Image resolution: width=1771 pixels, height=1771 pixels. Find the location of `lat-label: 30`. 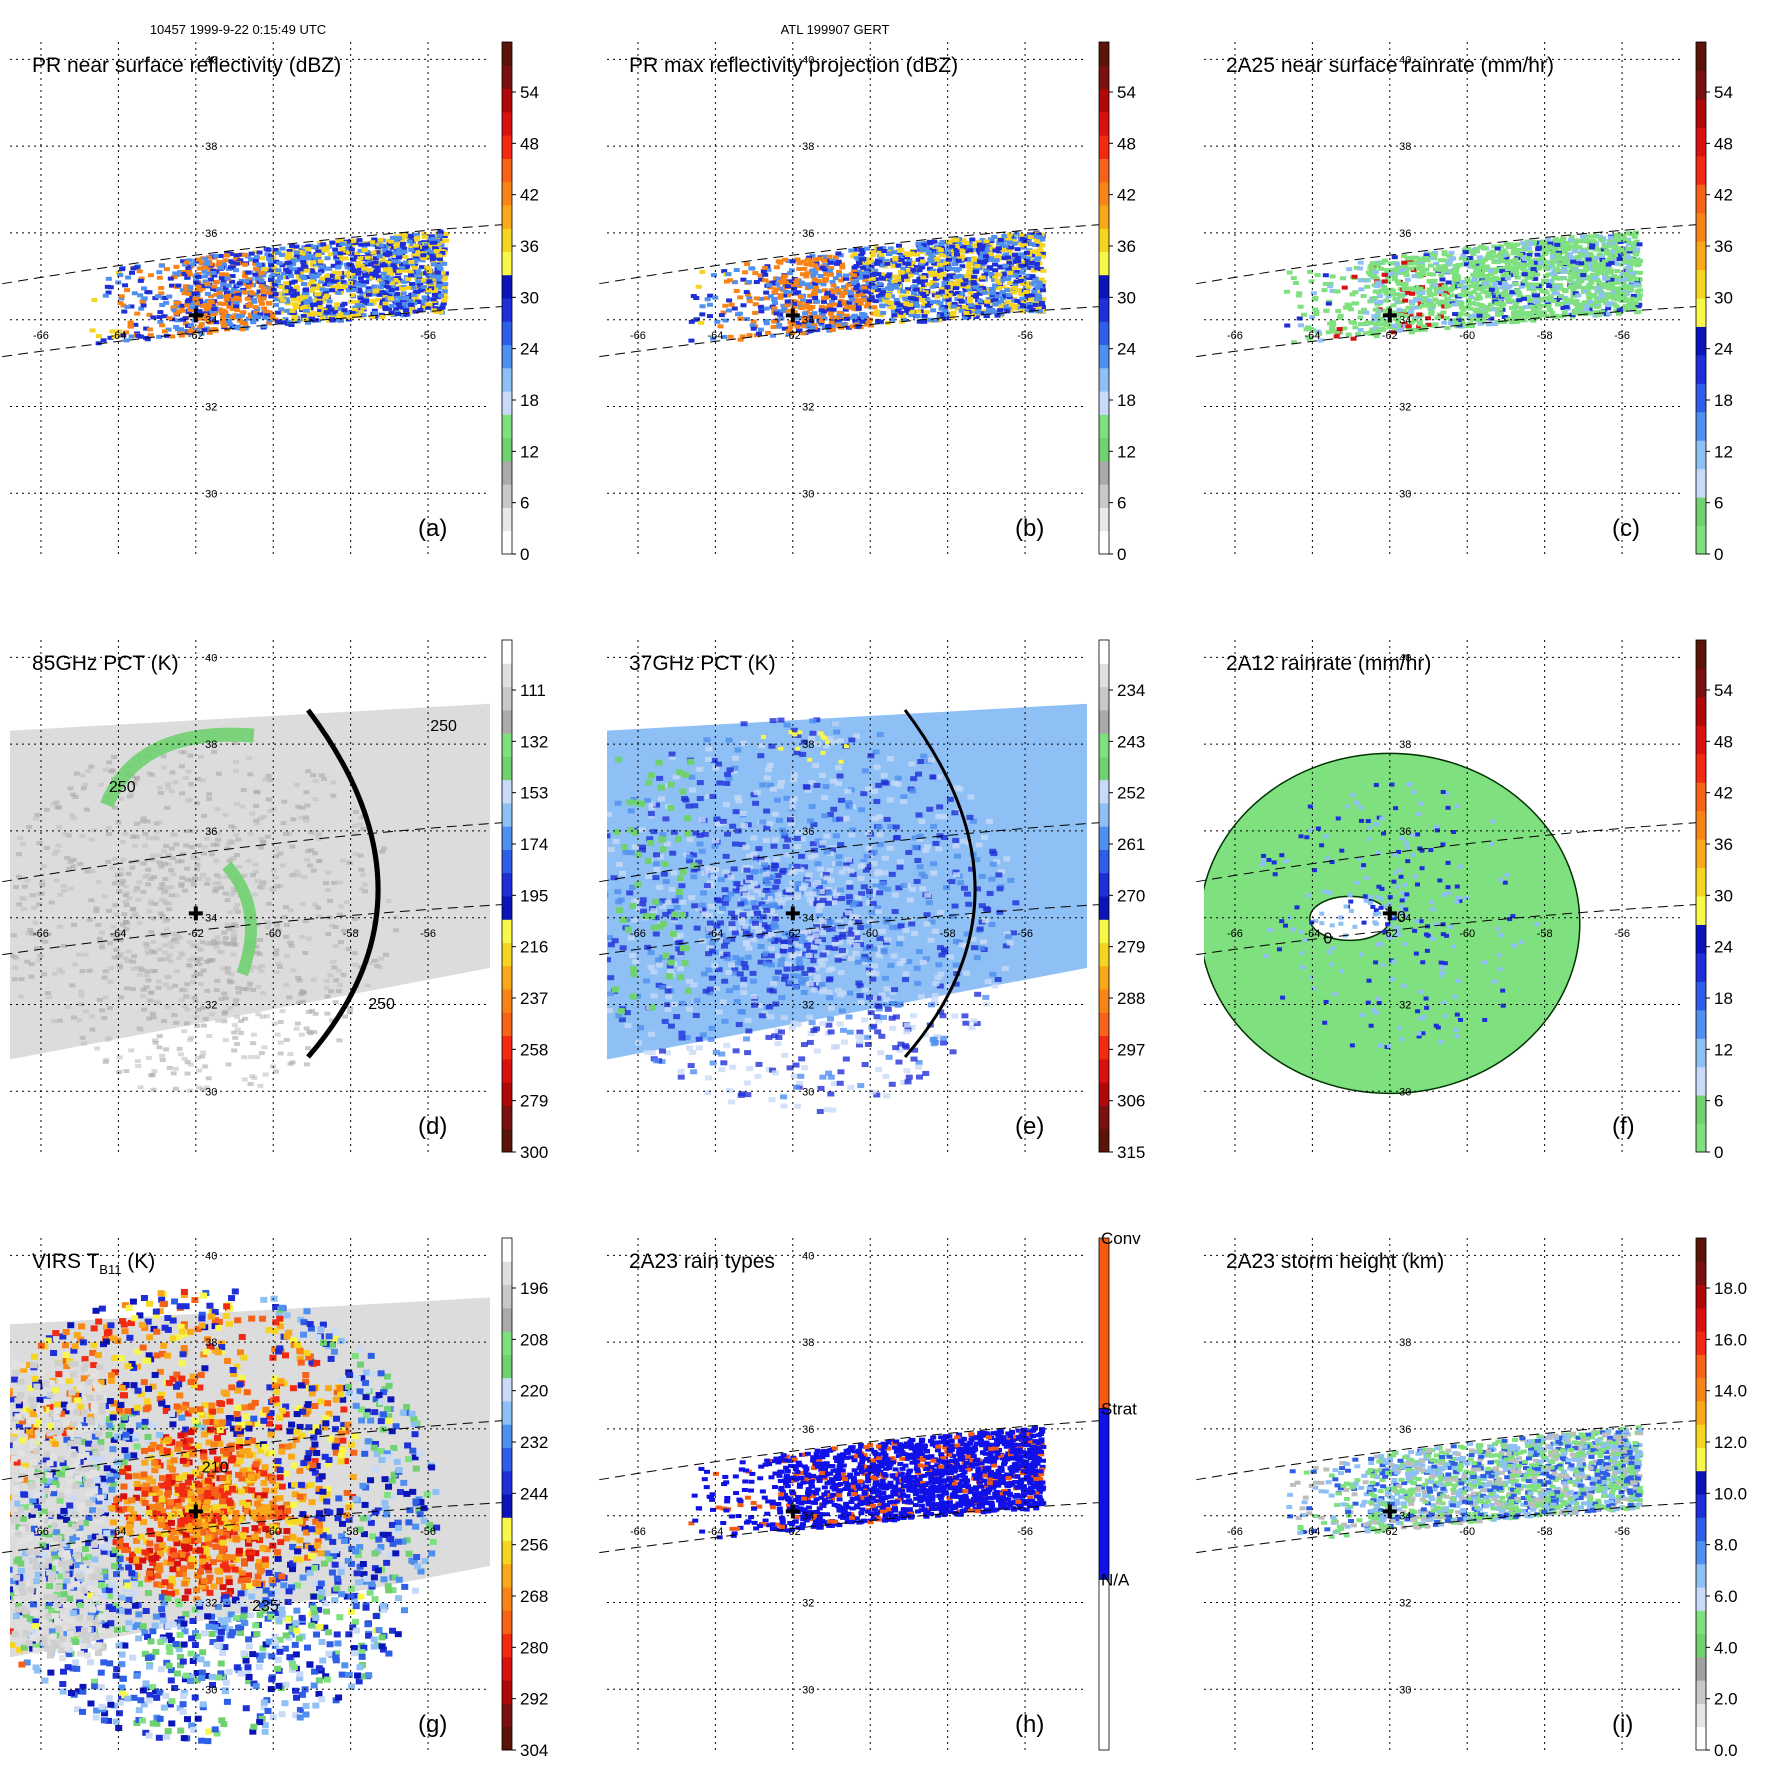

lat-label: 30 is located at coordinates (808, 494).